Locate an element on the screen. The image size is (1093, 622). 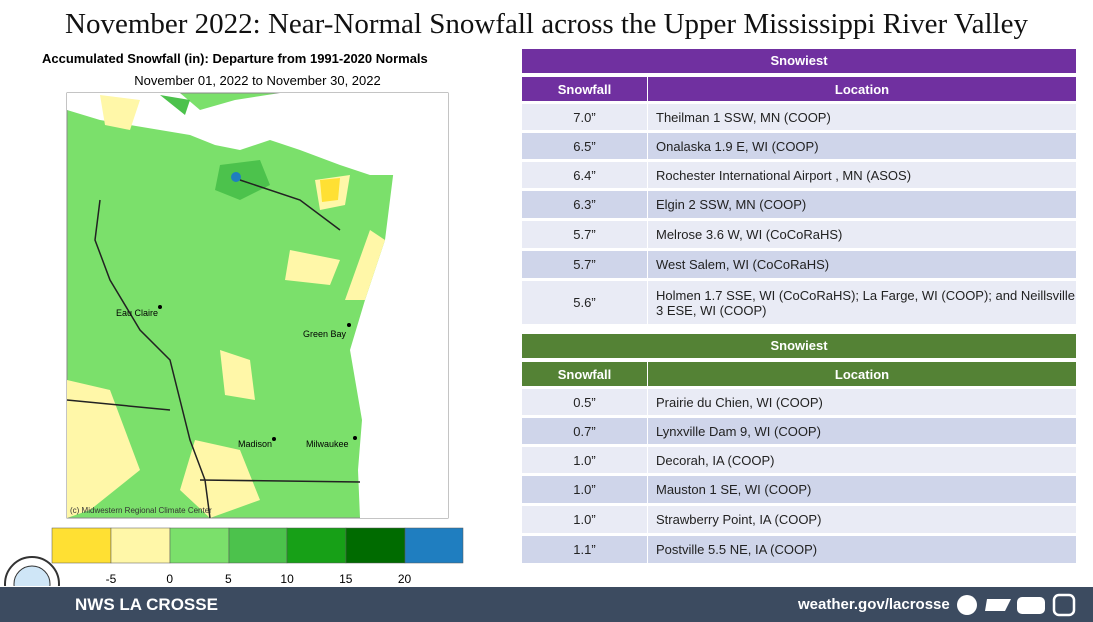
table-cell: Elgin 2 SSW, MN (COOP) is located at coordinates (731, 204).